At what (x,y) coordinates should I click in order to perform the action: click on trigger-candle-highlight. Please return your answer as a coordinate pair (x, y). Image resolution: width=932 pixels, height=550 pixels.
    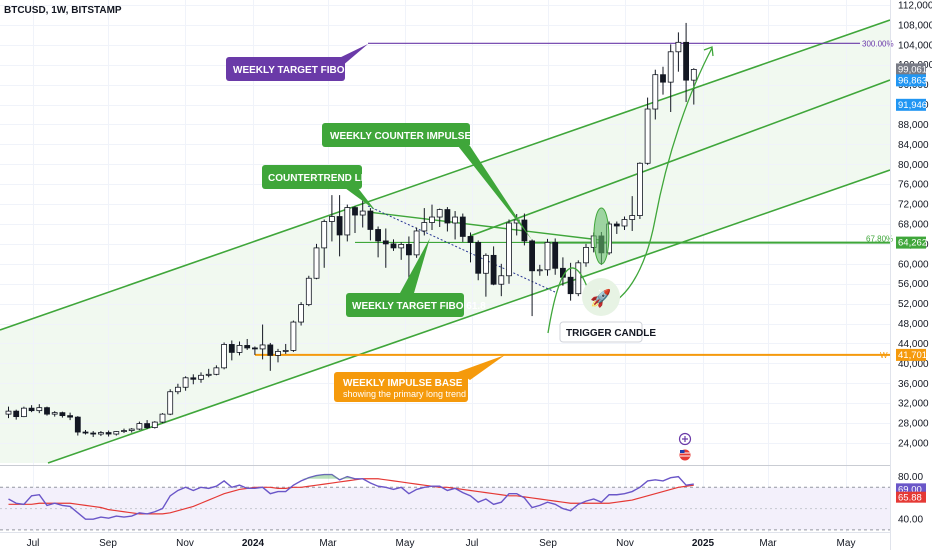
    Looking at the image, I should click on (601, 236).